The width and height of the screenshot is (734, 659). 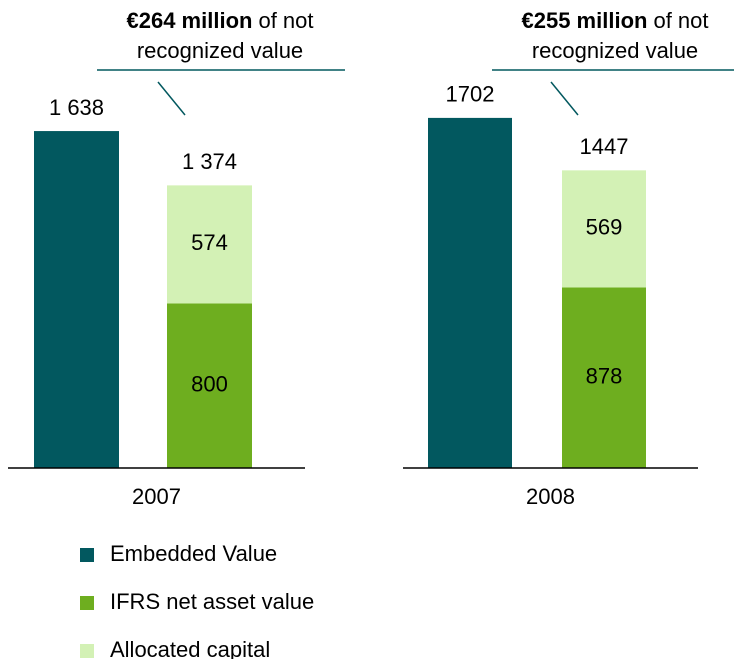 I want to click on segment-label: 574, so click(x=209, y=242).